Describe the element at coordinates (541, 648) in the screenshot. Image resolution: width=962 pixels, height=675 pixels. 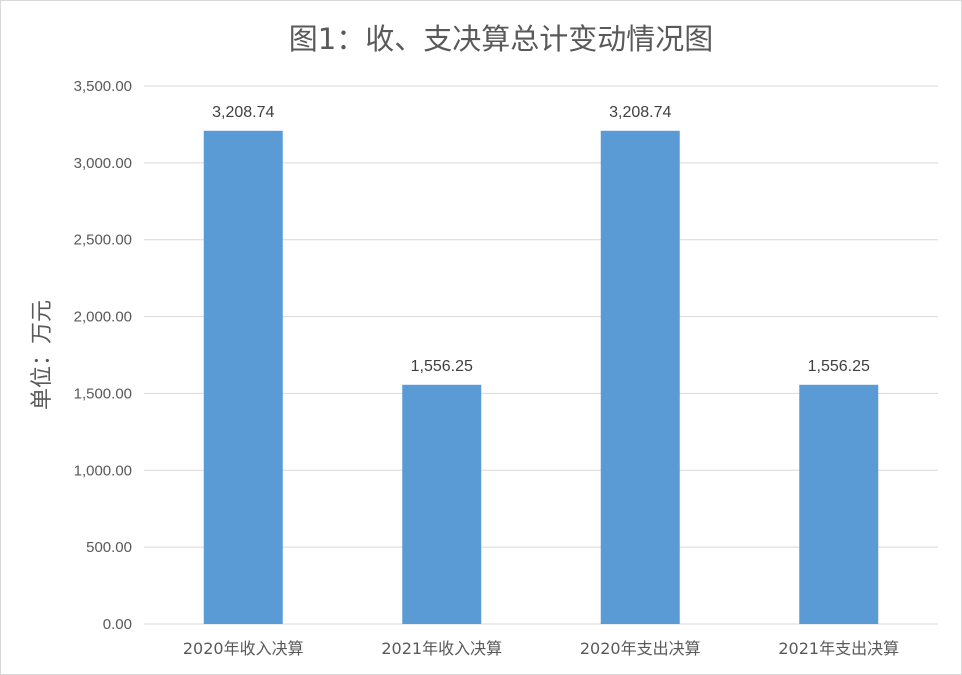
I see `x-axis-categories: 2020年收入决算 2021年收入决算 2020年支出决算 2021年支出决算` at that location.